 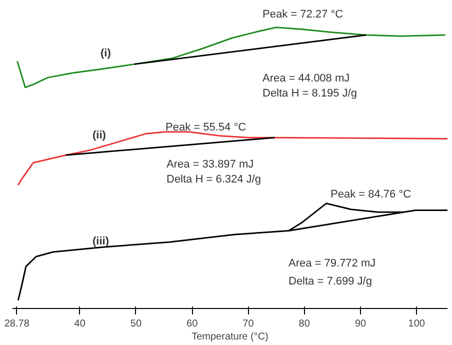 What do you see at coordinates (106, 54) in the screenshot?
I see `annotation: (i)` at bounding box center [106, 54].